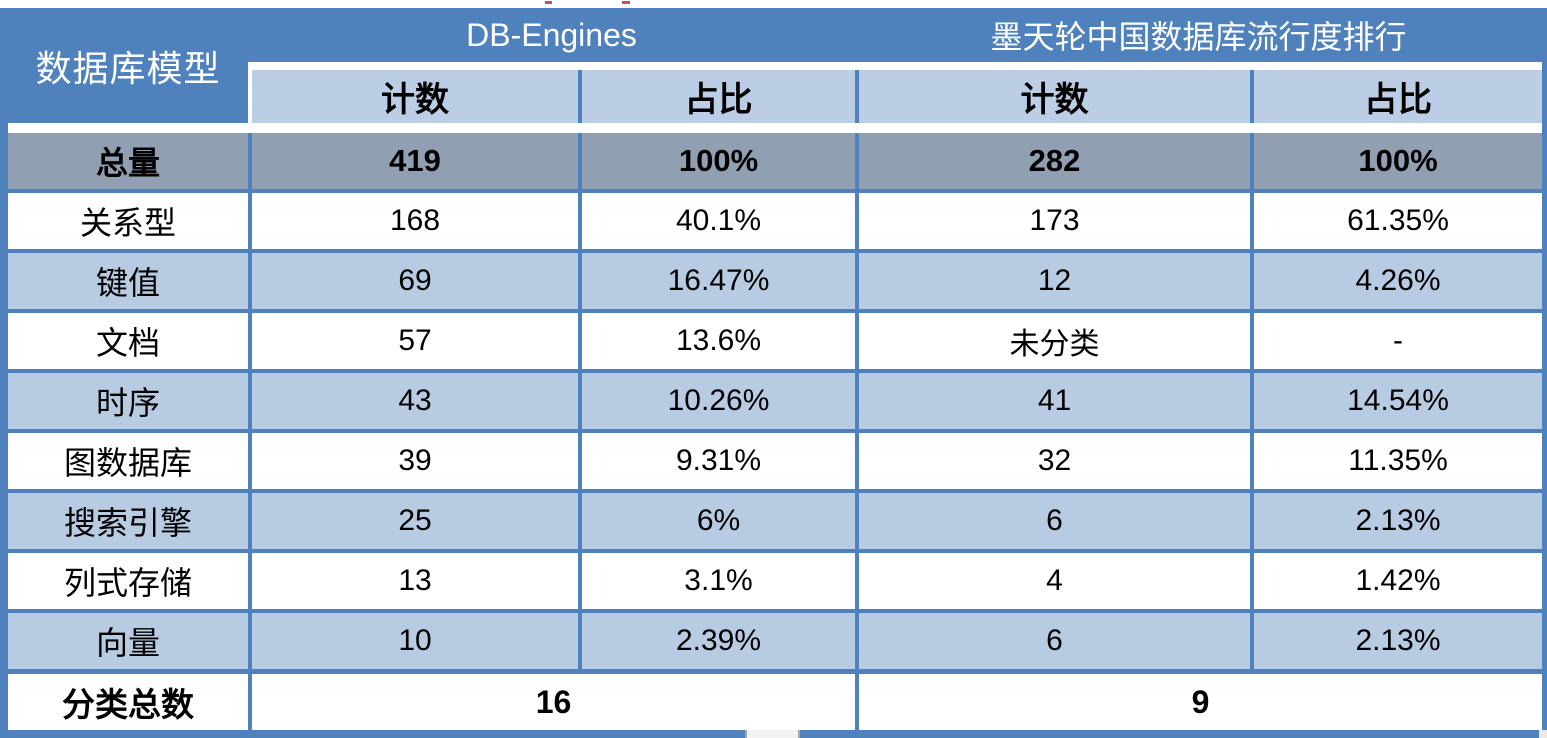  I want to click on subheader-share-db-engines: 占比, so click(716, 96).